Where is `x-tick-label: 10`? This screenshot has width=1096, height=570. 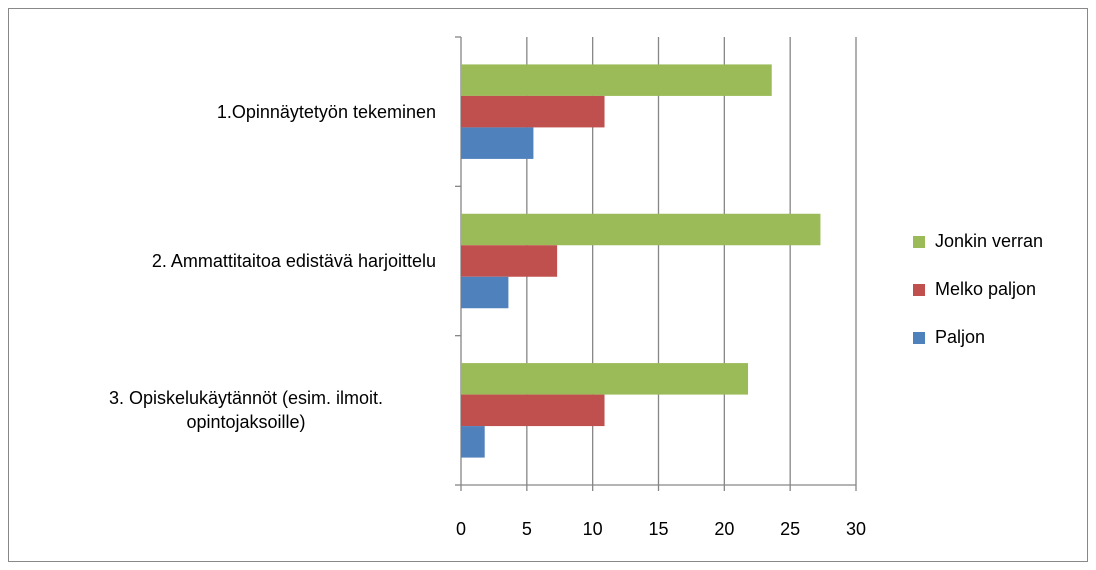
x-tick-label: 10 is located at coordinates (593, 529).